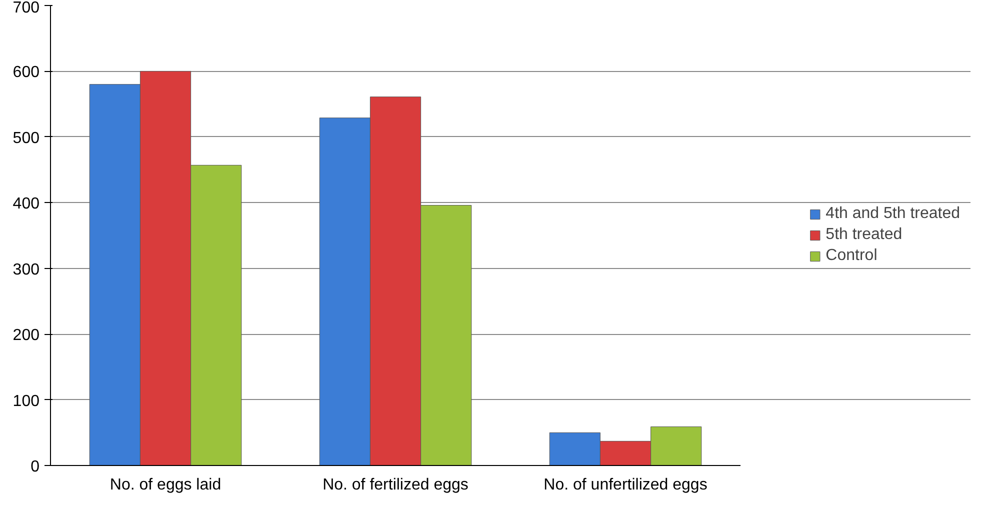 The width and height of the screenshot is (981, 509). What do you see at coordinates (26, 204) in the screenshot?
I see `y-tick-label: 400` at bounding box center [26, 204].